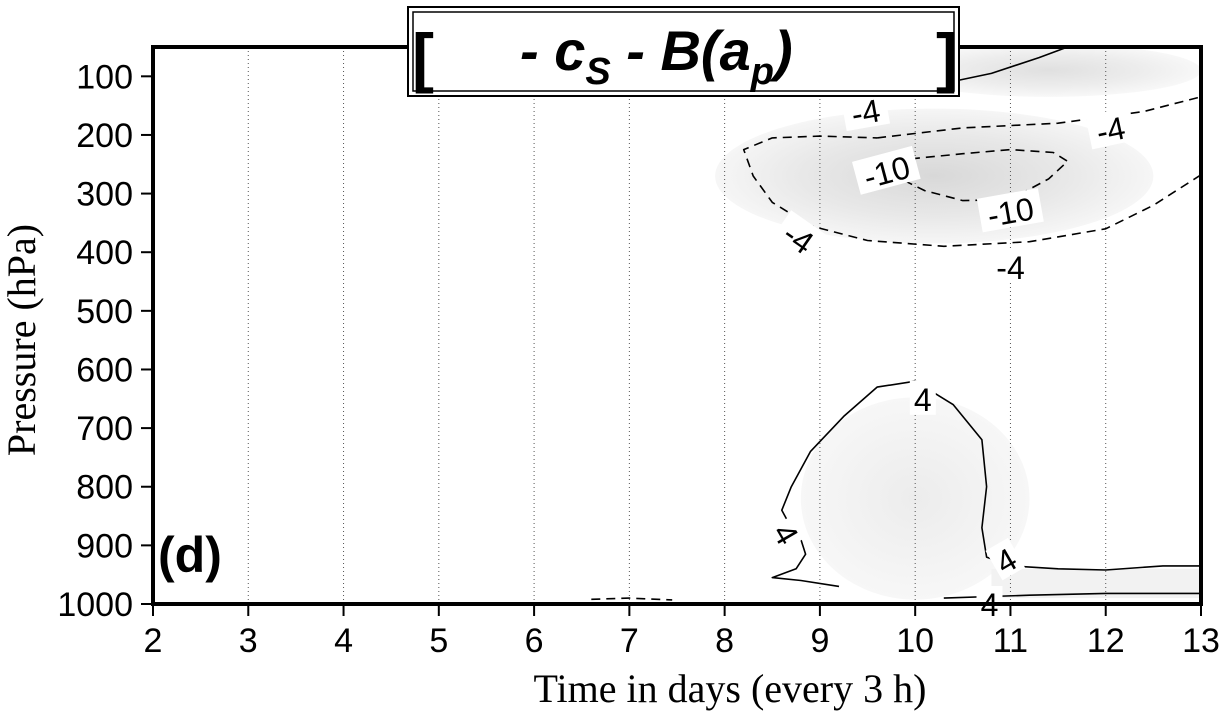 Image resolution: width=1227 pixels, height=717 pixels. I want to click on y-tick-label: 700, so click(104, 429).